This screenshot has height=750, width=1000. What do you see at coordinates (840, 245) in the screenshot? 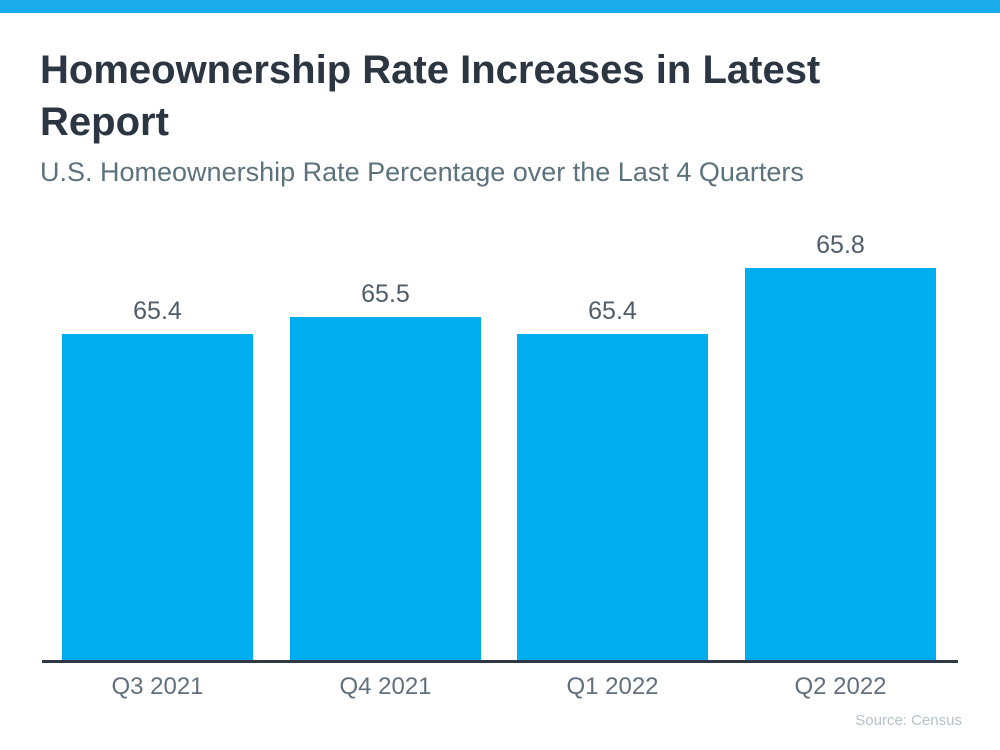
I see `bar-value-label: 65.8` at bounding box center [840, 245].